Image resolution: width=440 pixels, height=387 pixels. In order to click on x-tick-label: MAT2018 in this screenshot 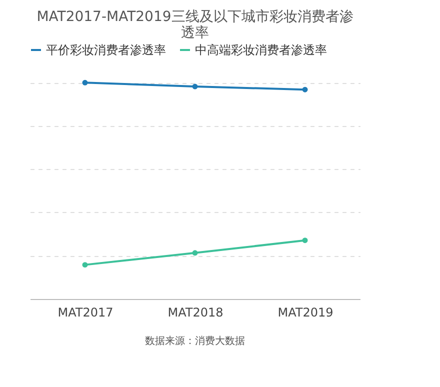, I will do `click(196, 313)`.